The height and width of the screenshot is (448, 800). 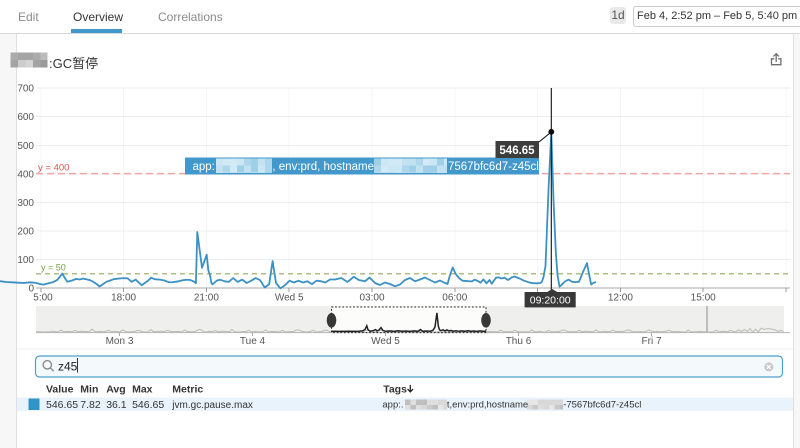 I want to click on svg-text: 06:00, so click(x=454, y=298).